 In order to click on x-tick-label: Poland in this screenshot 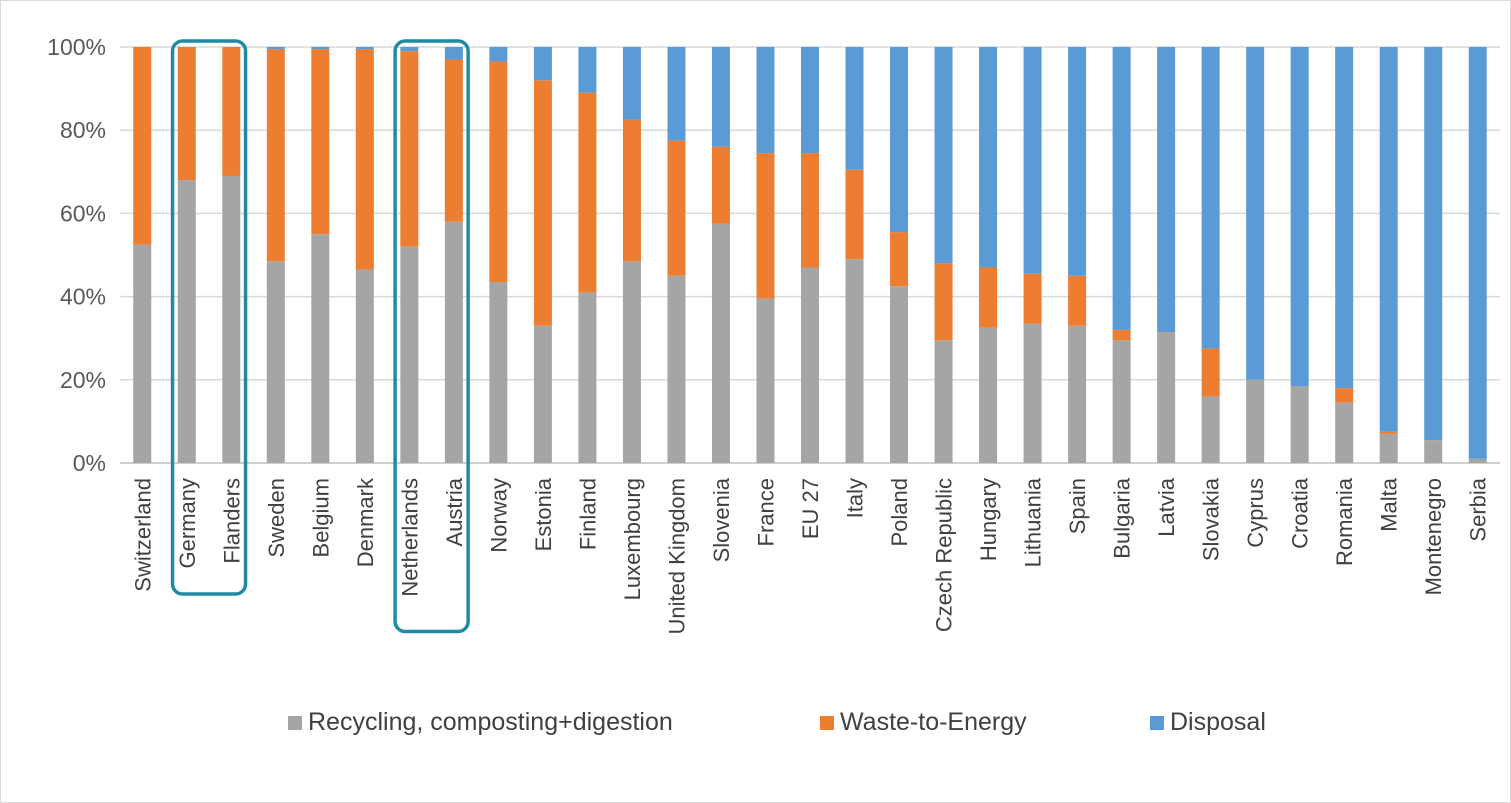, I will do `click(899, 512)`.